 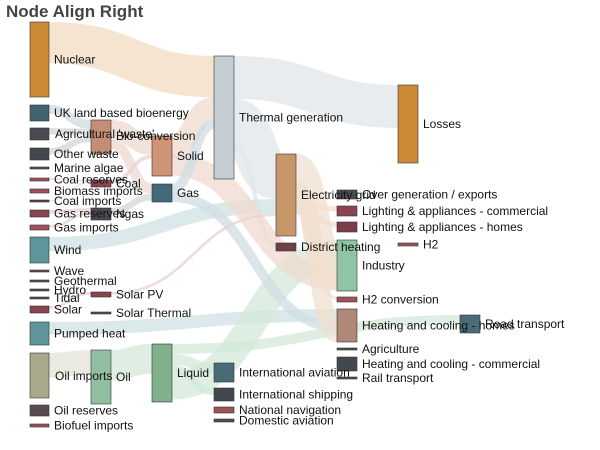 What do you see at coordinates (347, 325) in the screenshot?
I see `node-heating-and-cooling-homes` at bounding box center [347, 325].